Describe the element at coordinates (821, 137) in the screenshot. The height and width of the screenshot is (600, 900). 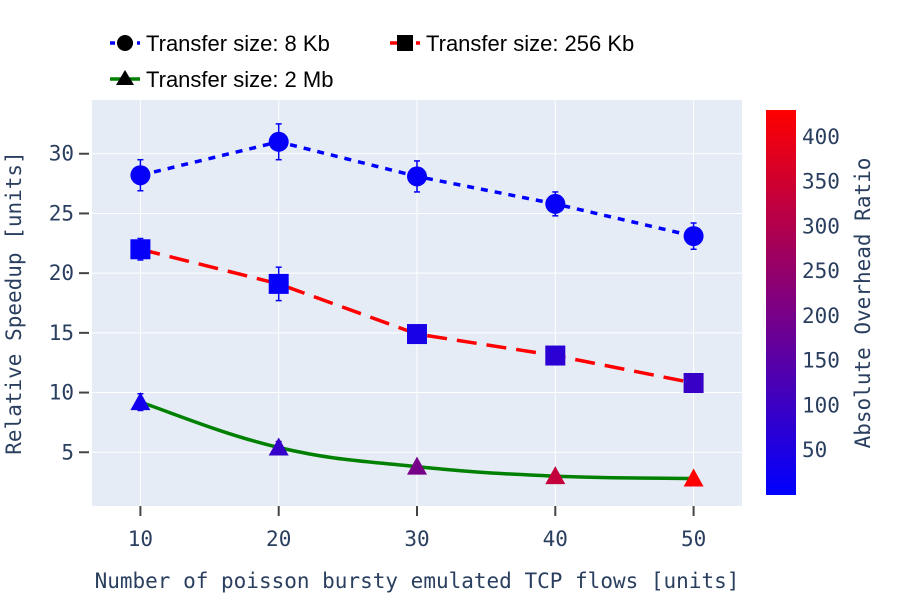
I see `colorbar-tick-label: 400` at that location.